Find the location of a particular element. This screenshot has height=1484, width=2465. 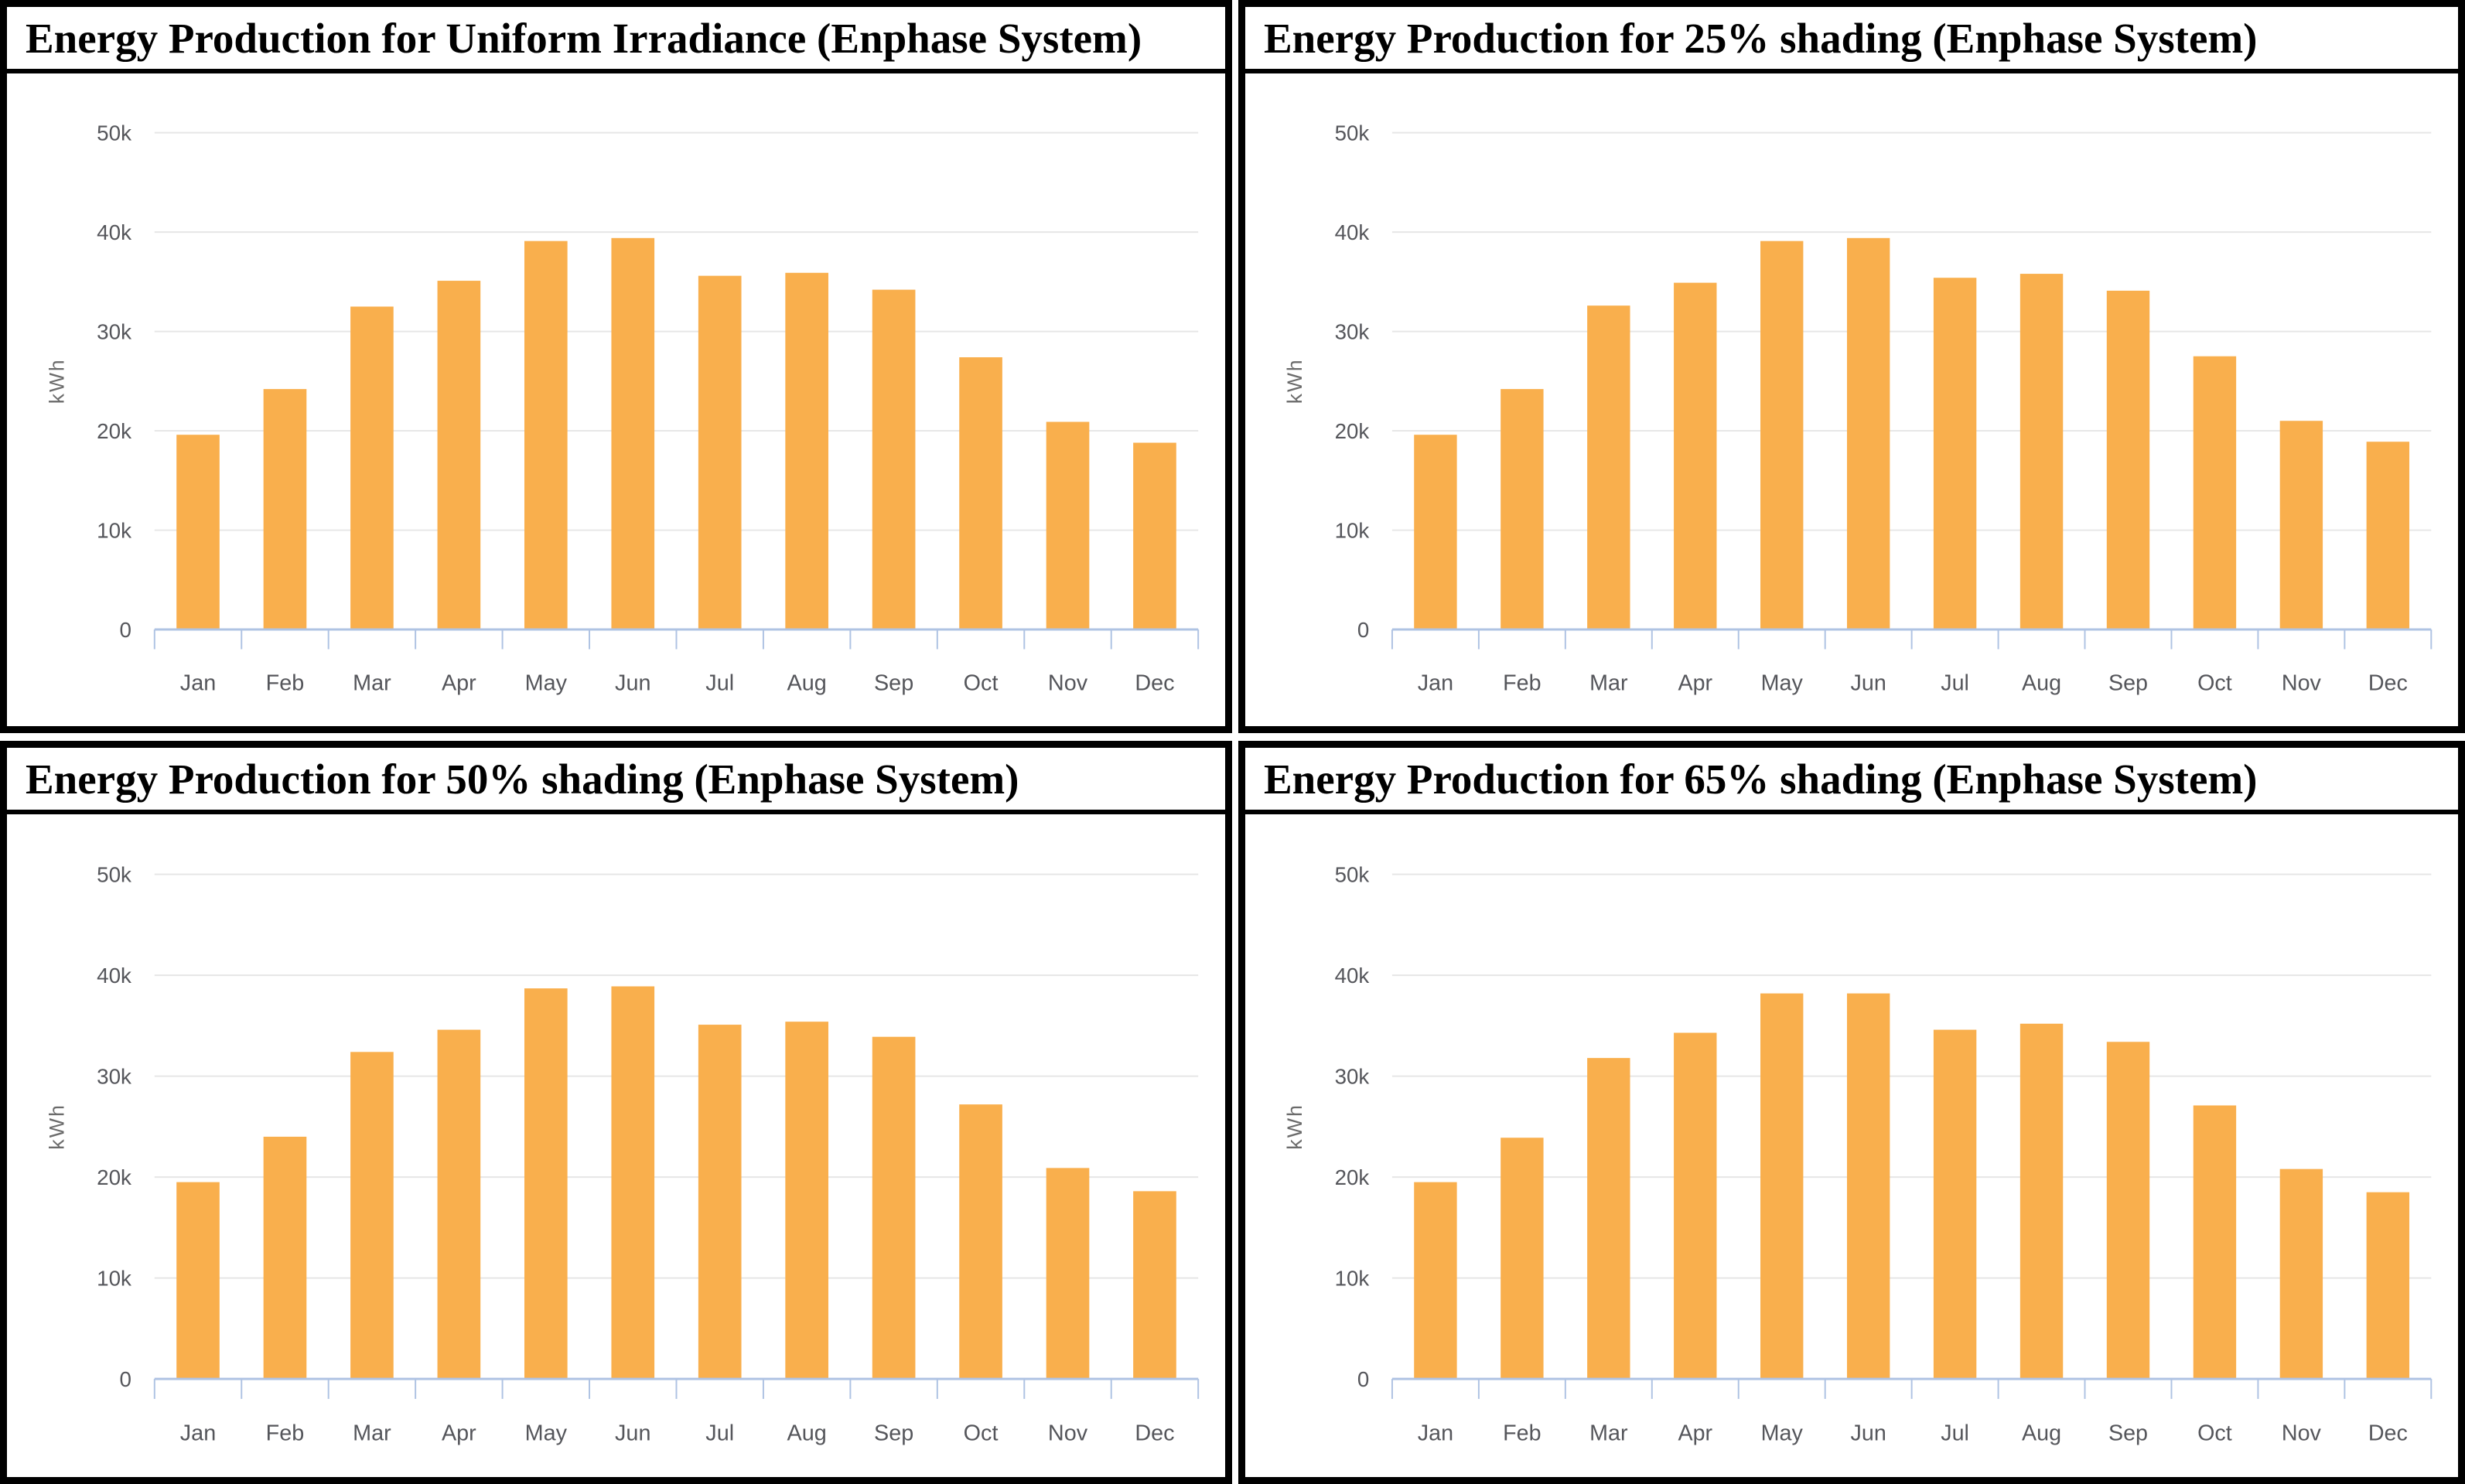

x-tick-label: Jan is located at coordinates (198, 682).